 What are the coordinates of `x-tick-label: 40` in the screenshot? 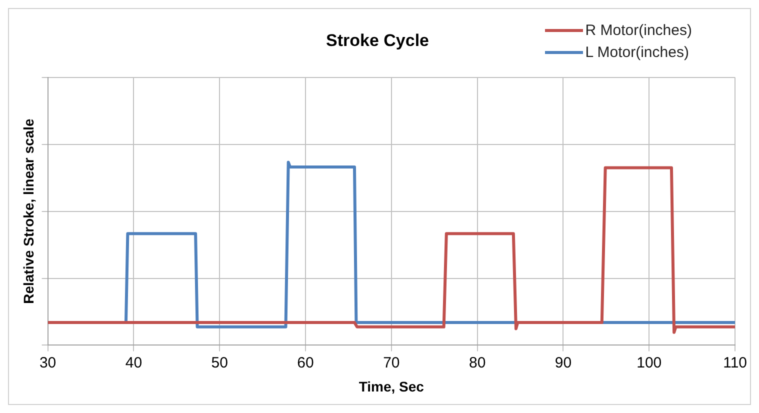 It's located at (133, 363).